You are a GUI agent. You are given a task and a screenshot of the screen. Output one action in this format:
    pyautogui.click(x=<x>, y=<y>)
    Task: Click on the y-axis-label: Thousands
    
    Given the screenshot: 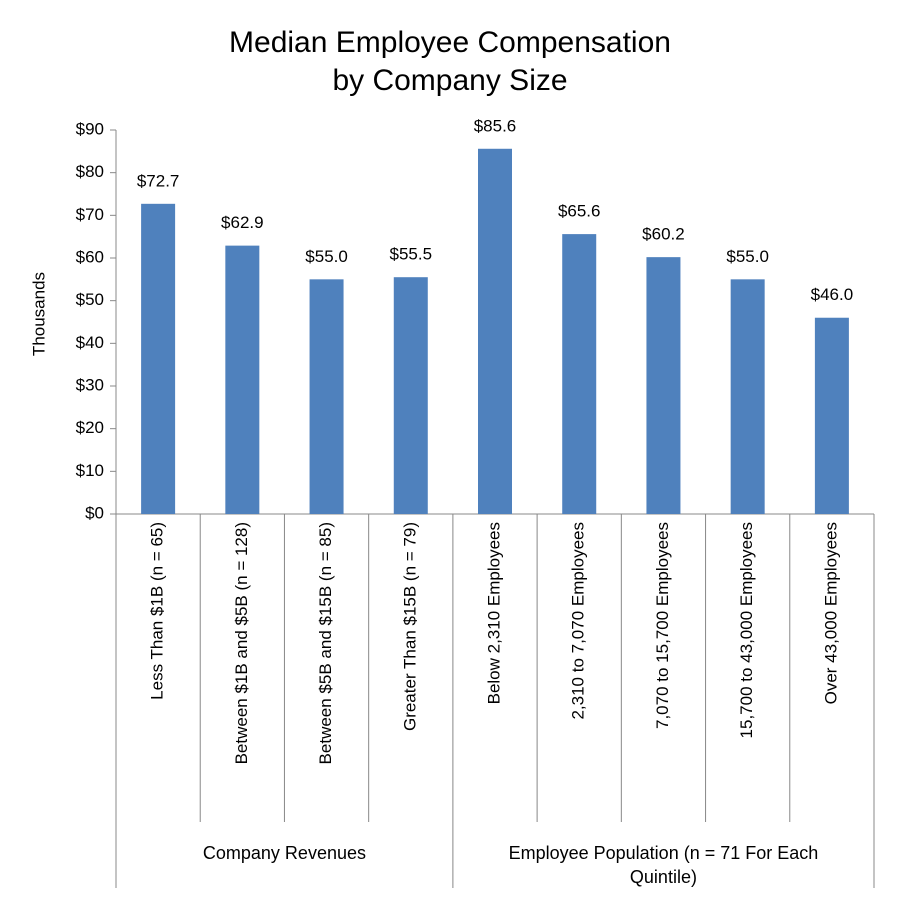 What is the action you would take?
    pyautogui.click(x=38, y=314)
    